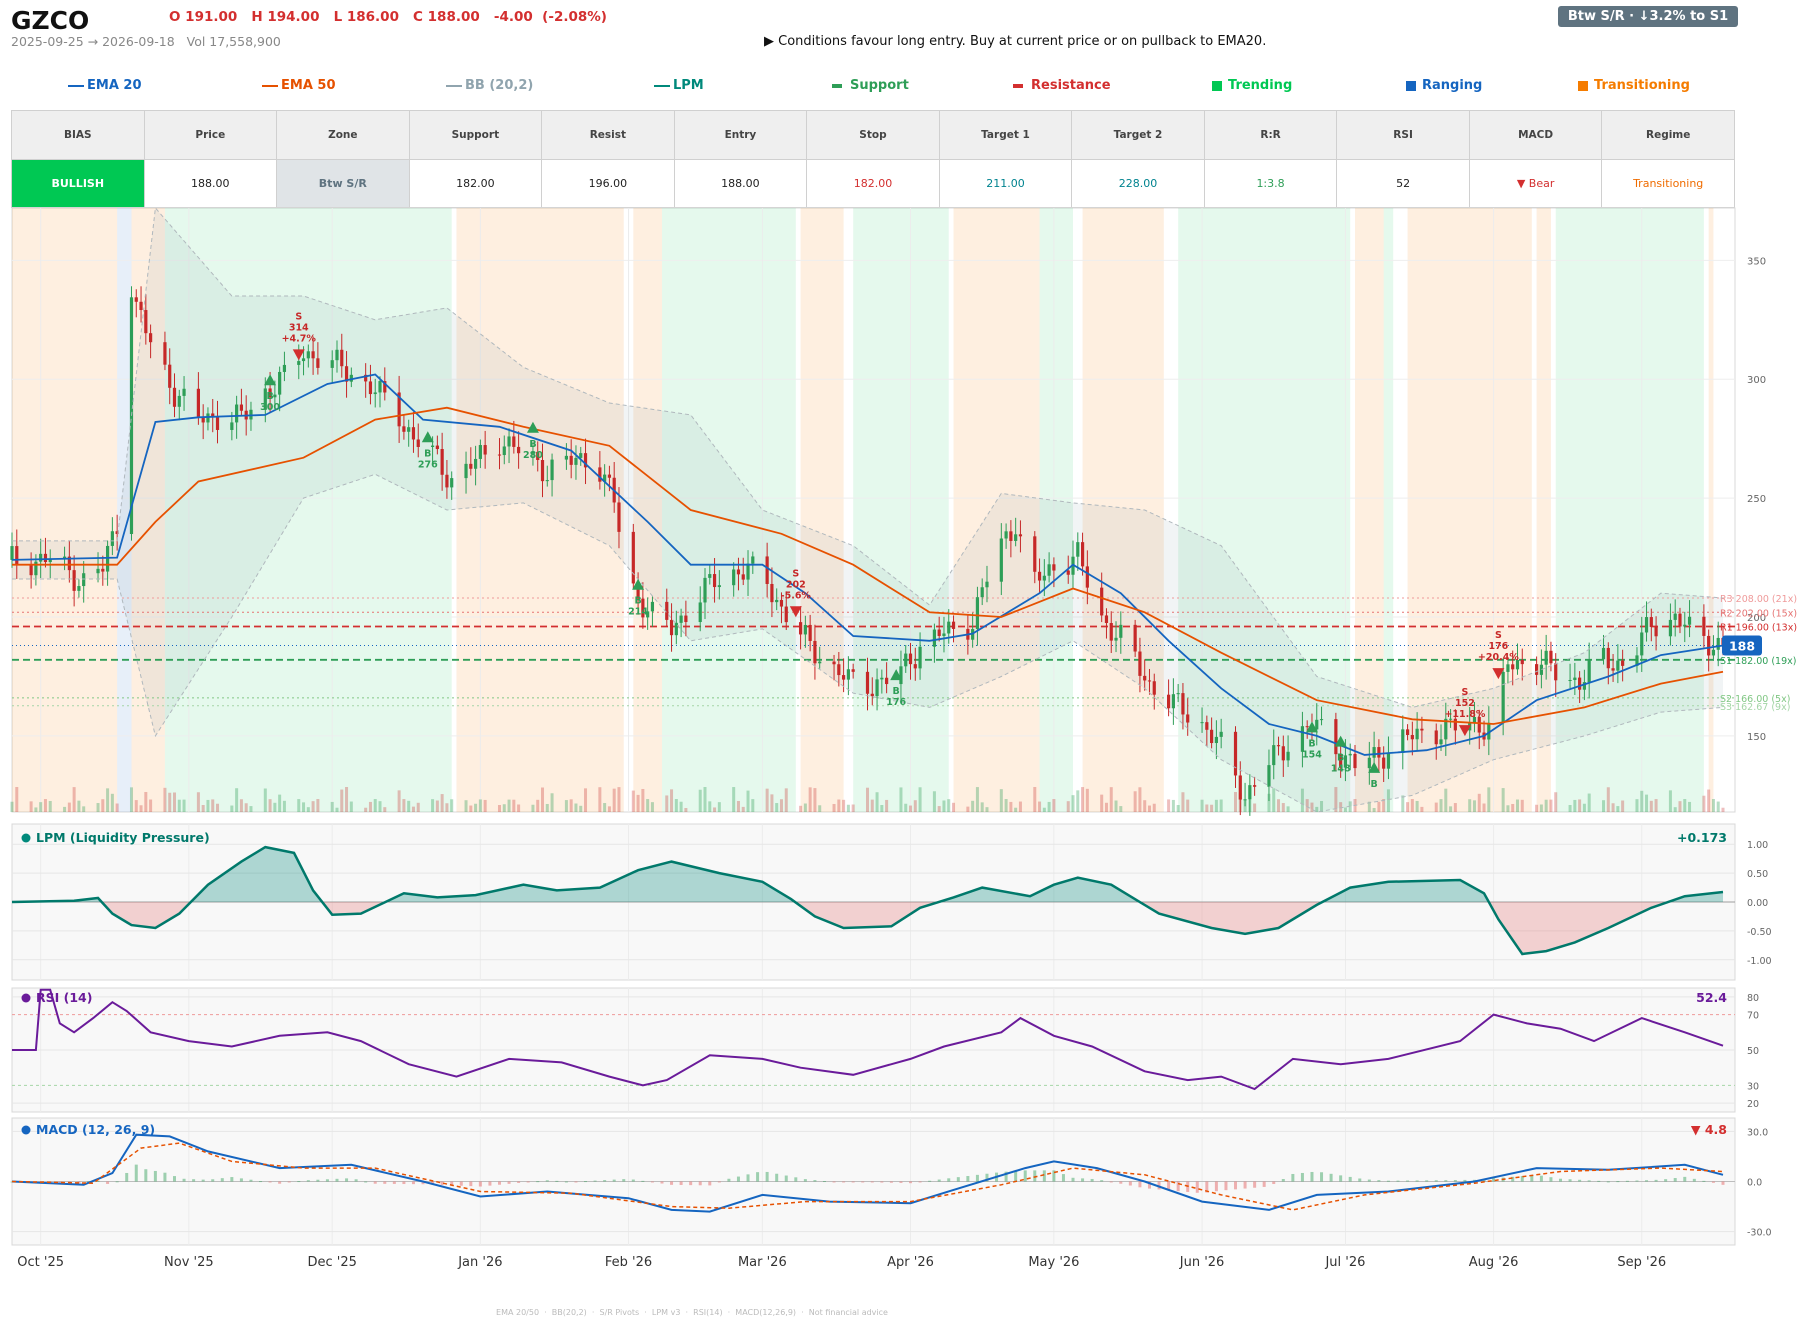 Image resolution: width=1809 pixels, height=1330 pixels. Describe the element at coordinates (123, 837) in the screenshot. I see `lpm-title: LPM (Liquidity Pressure)` at that location.